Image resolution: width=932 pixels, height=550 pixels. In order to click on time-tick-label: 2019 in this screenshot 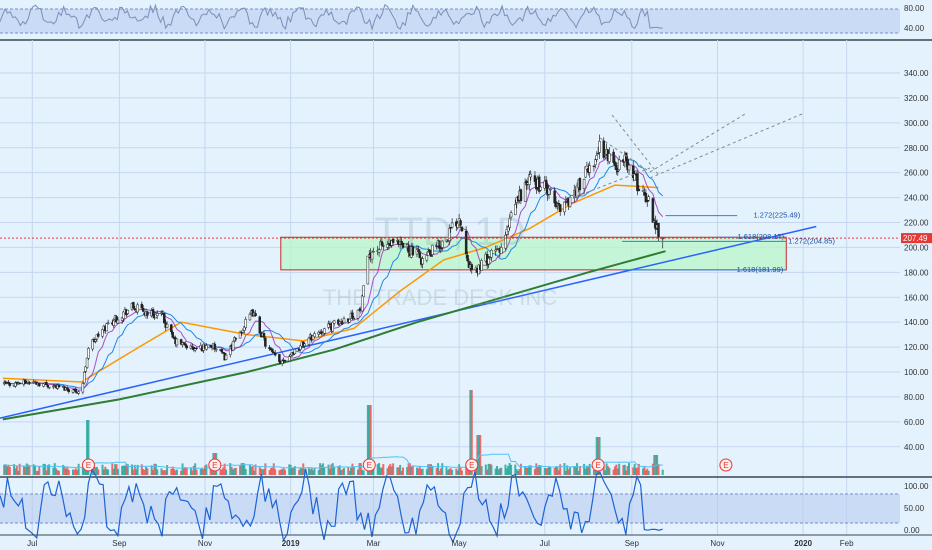, I will do `click(291, 543)`.